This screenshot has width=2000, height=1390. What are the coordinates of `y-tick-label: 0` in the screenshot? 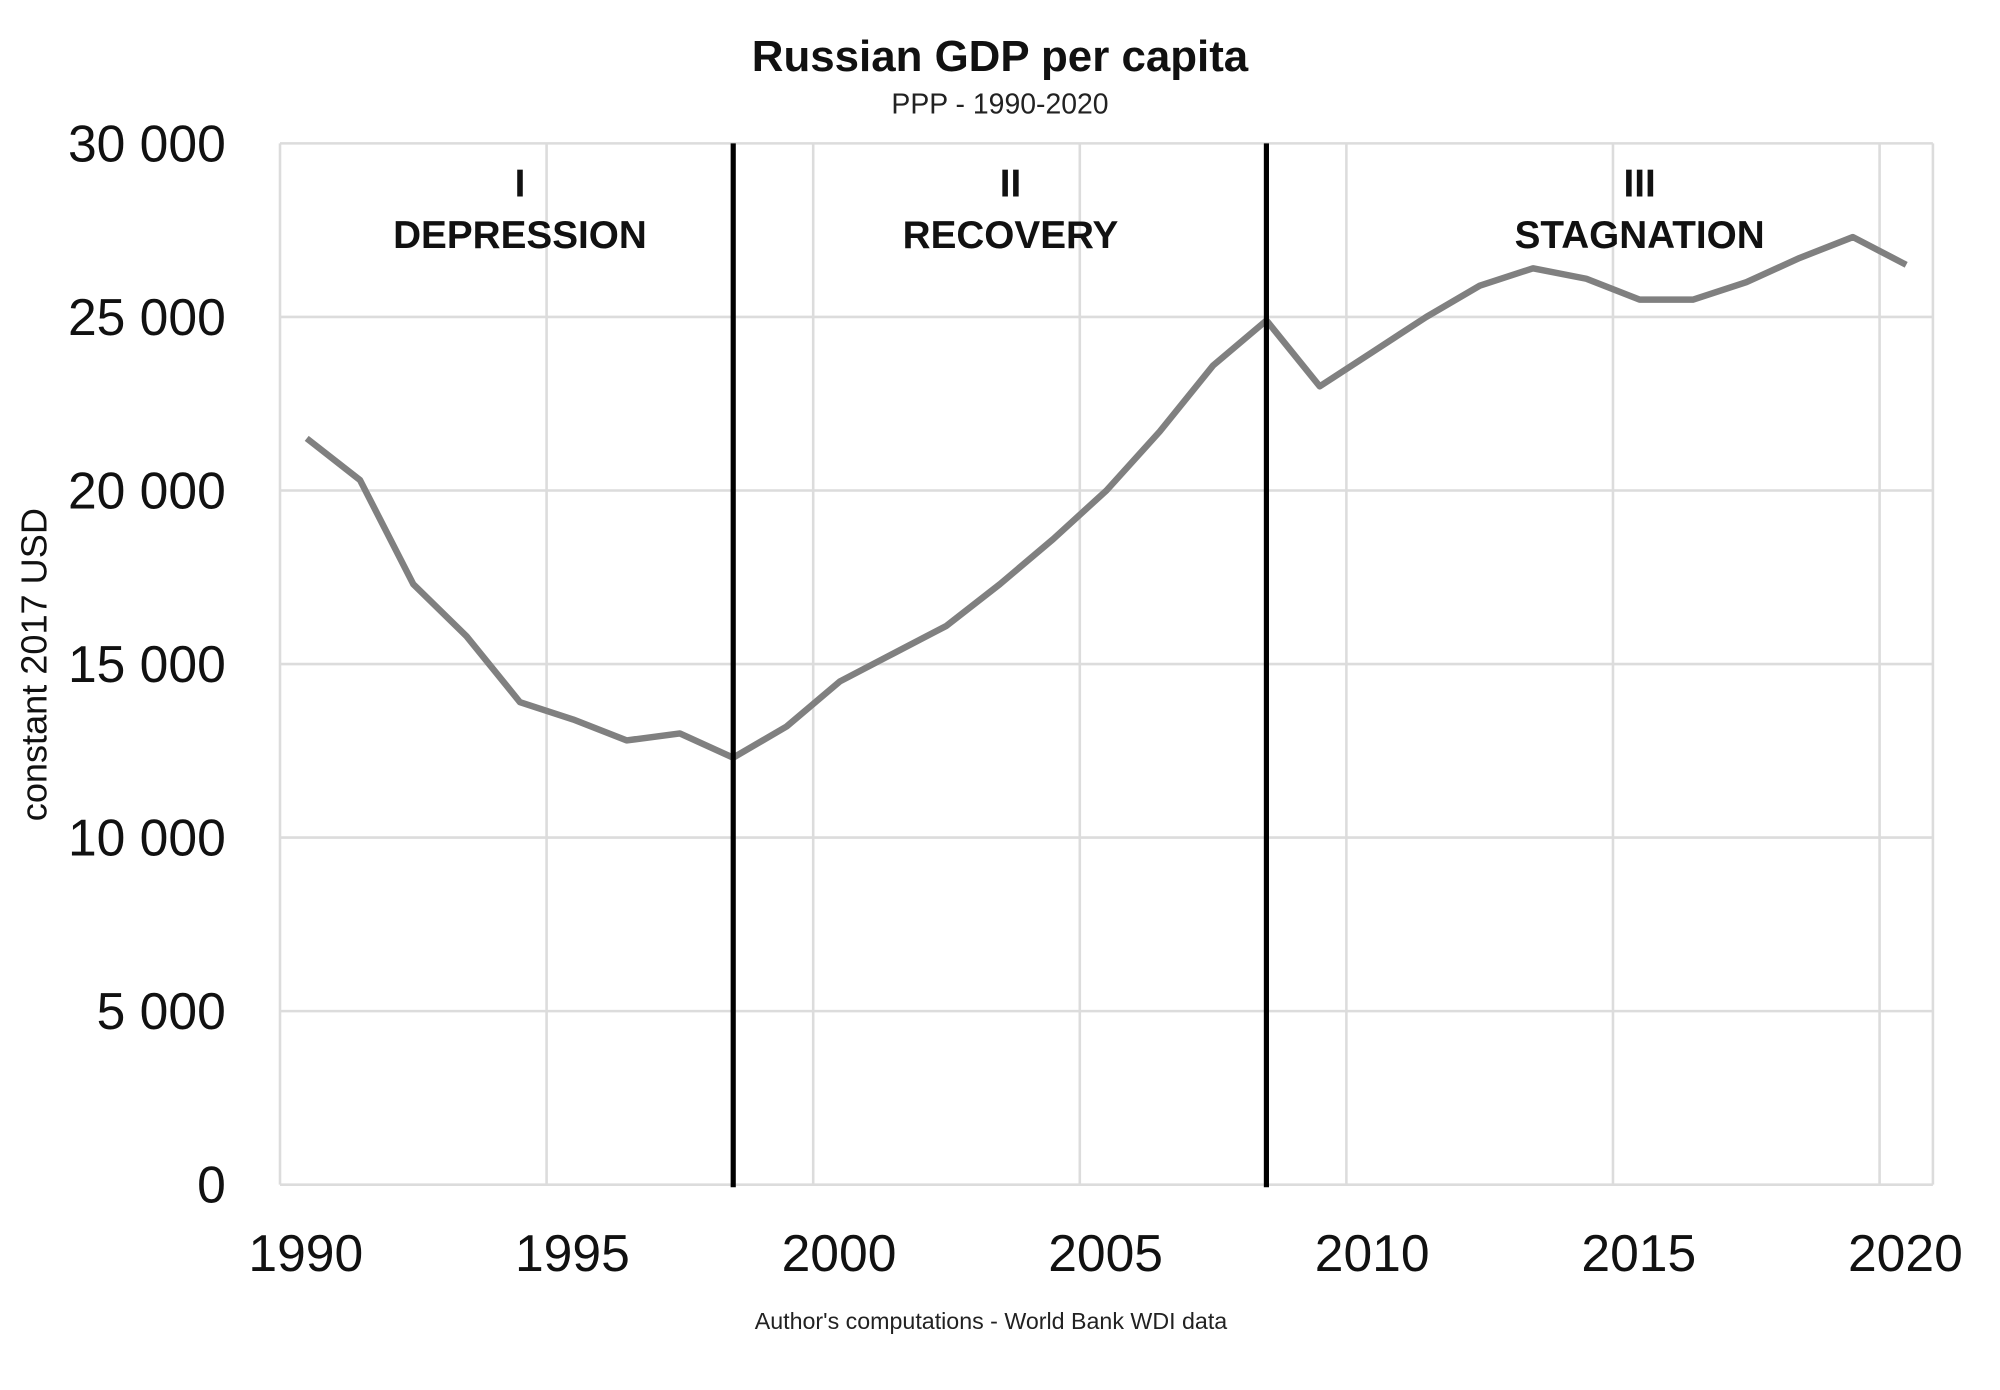 It's located at (211, 1185).